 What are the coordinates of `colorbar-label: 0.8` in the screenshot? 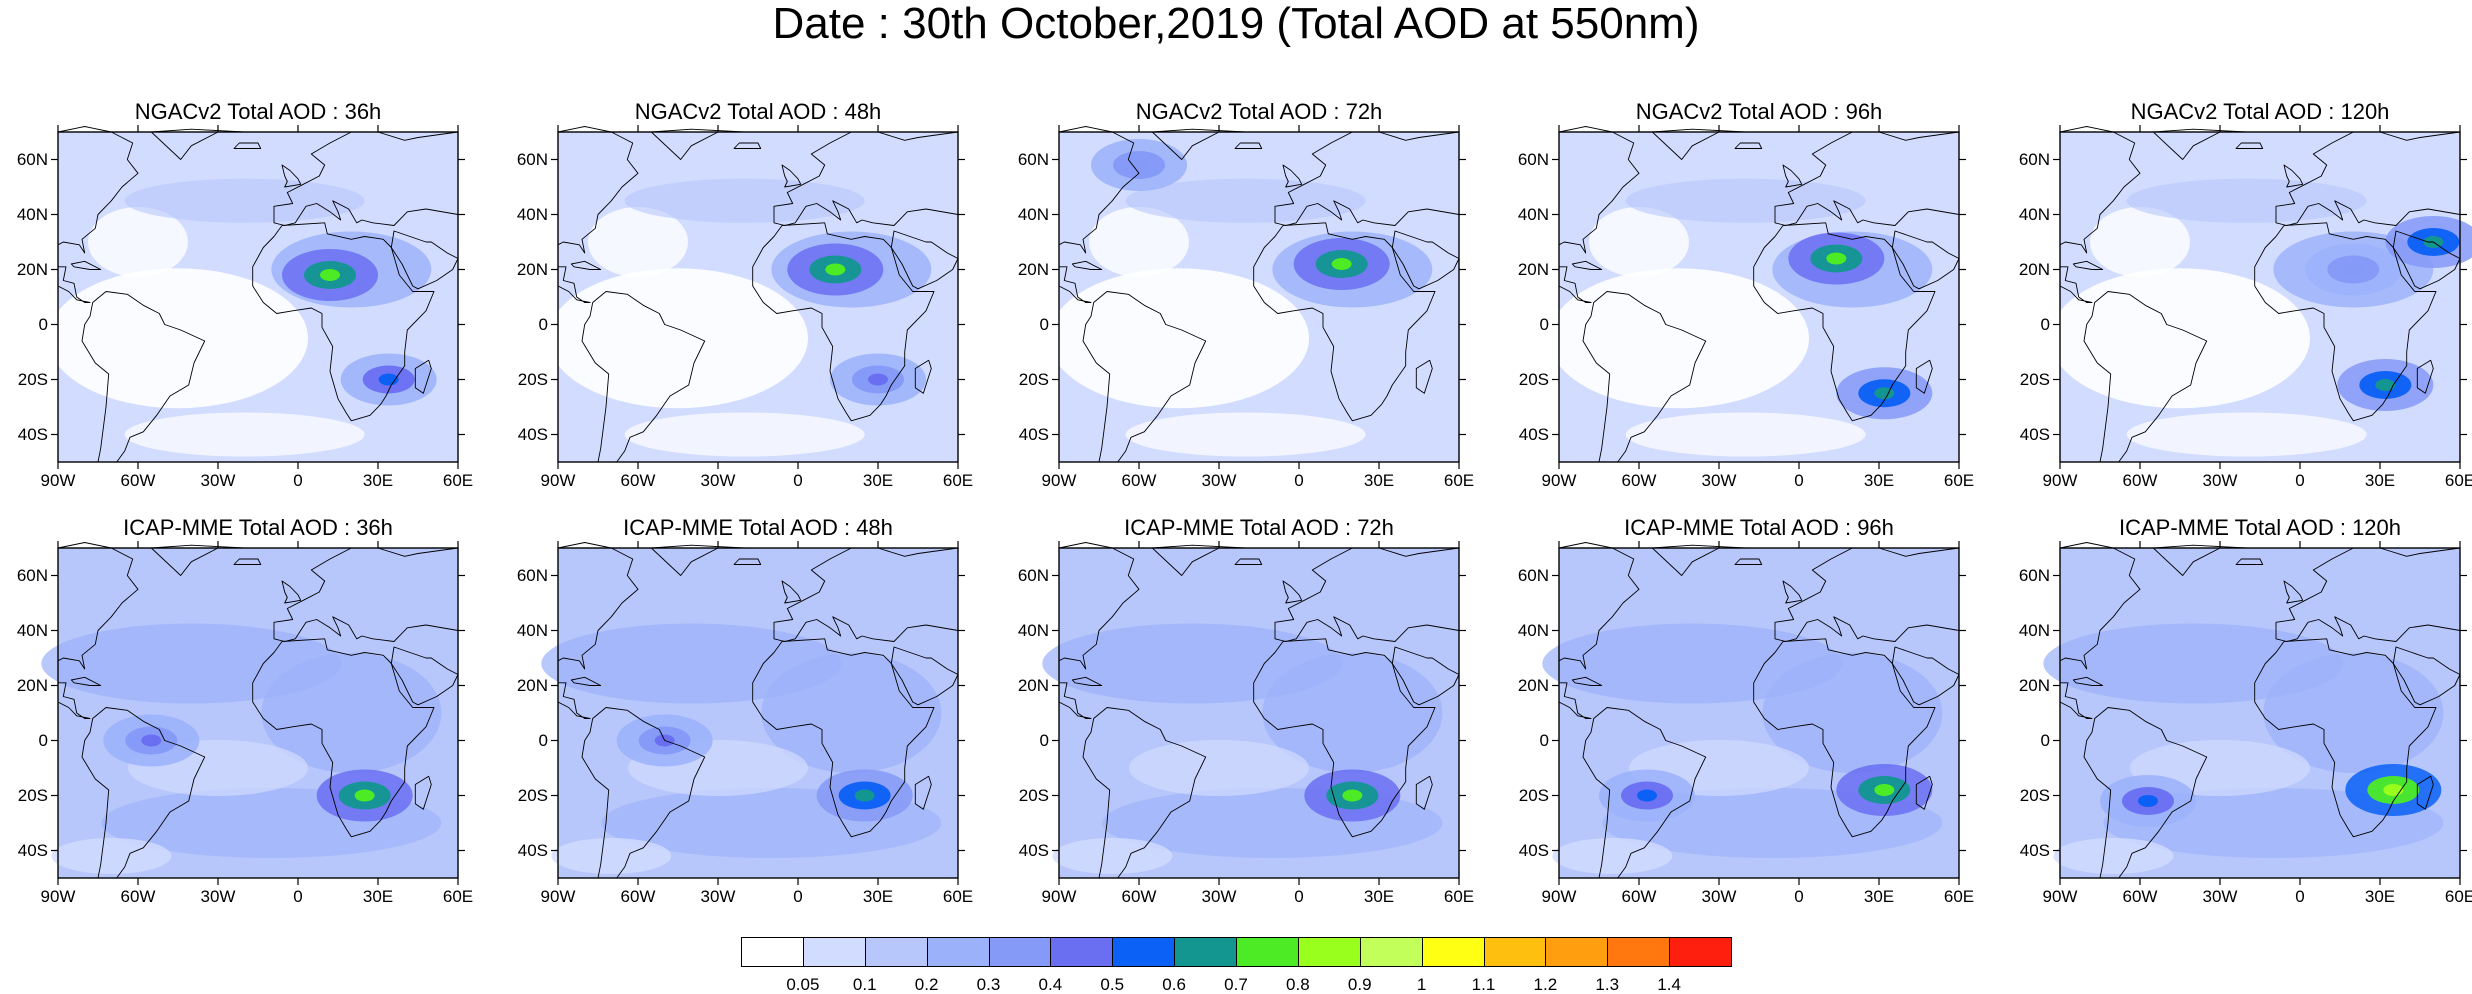 It's located at (1298, 984).